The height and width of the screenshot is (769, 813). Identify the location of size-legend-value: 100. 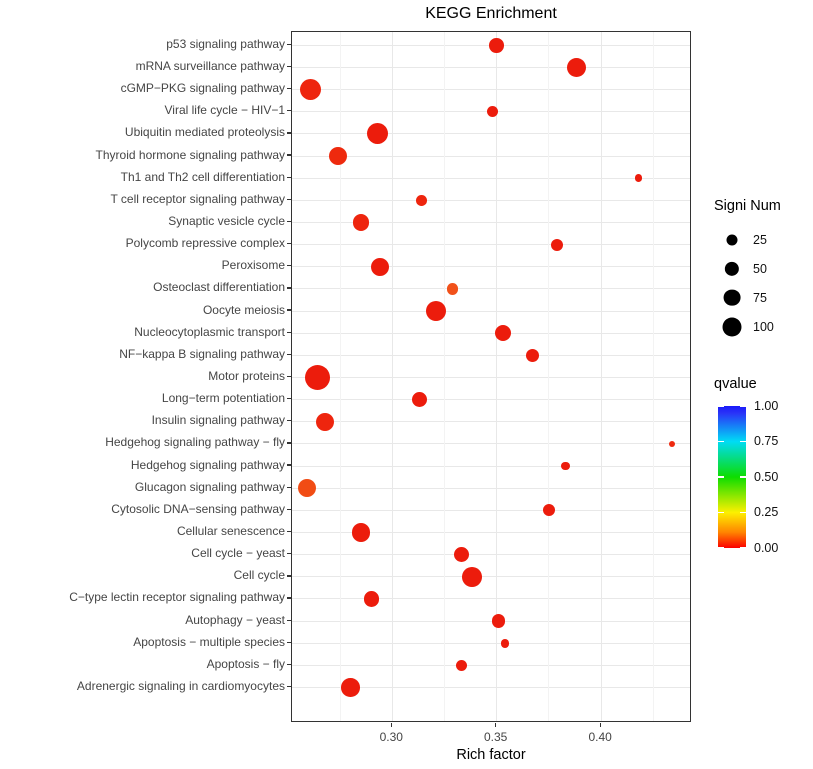
(763, 326).